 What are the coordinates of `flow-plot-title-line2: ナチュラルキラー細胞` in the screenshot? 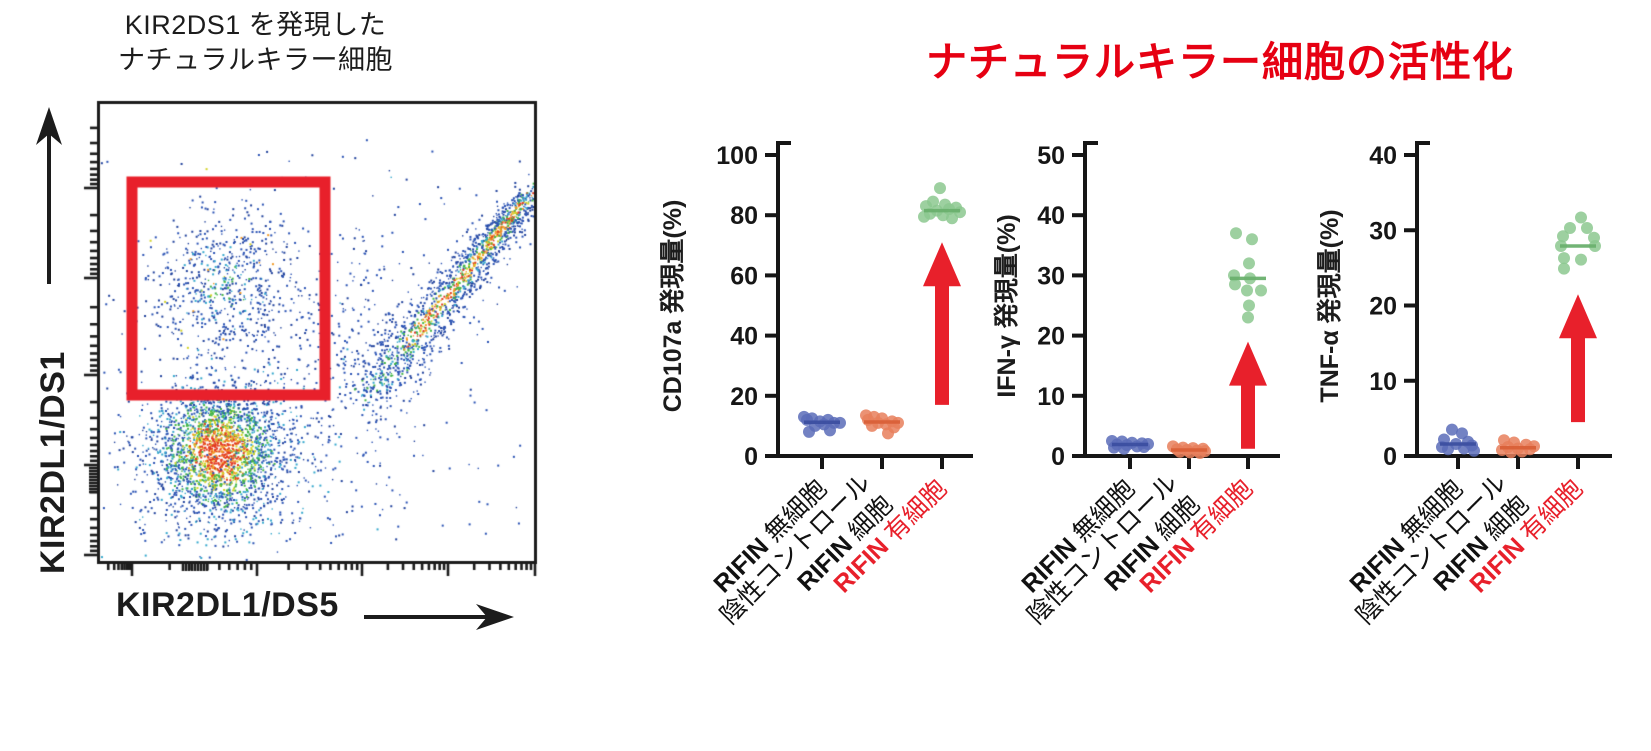 It's located at (255, 60).